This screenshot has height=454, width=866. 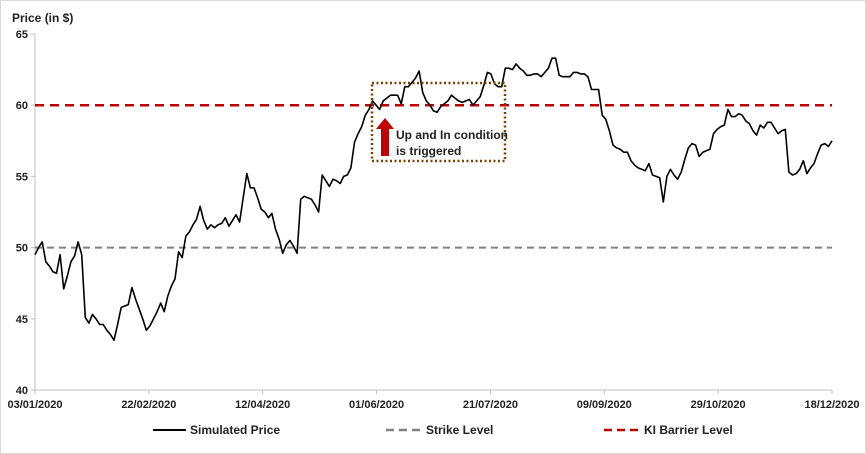 I want to click on legend-label-strike-level: Strike Level, so click(x=459, y=430).